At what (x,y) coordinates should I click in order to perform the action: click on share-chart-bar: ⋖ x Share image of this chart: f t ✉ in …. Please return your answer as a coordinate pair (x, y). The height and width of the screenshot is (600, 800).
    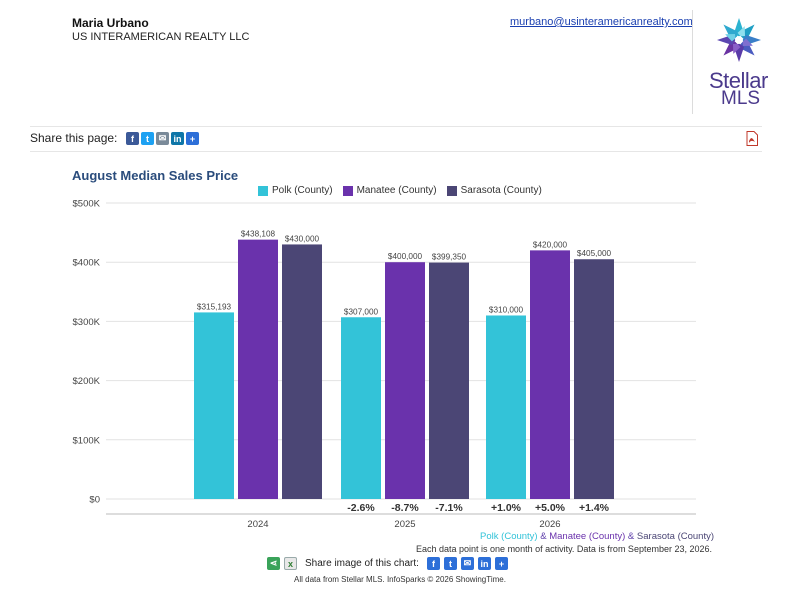
    Looking at the image, I should click on (387, 563).